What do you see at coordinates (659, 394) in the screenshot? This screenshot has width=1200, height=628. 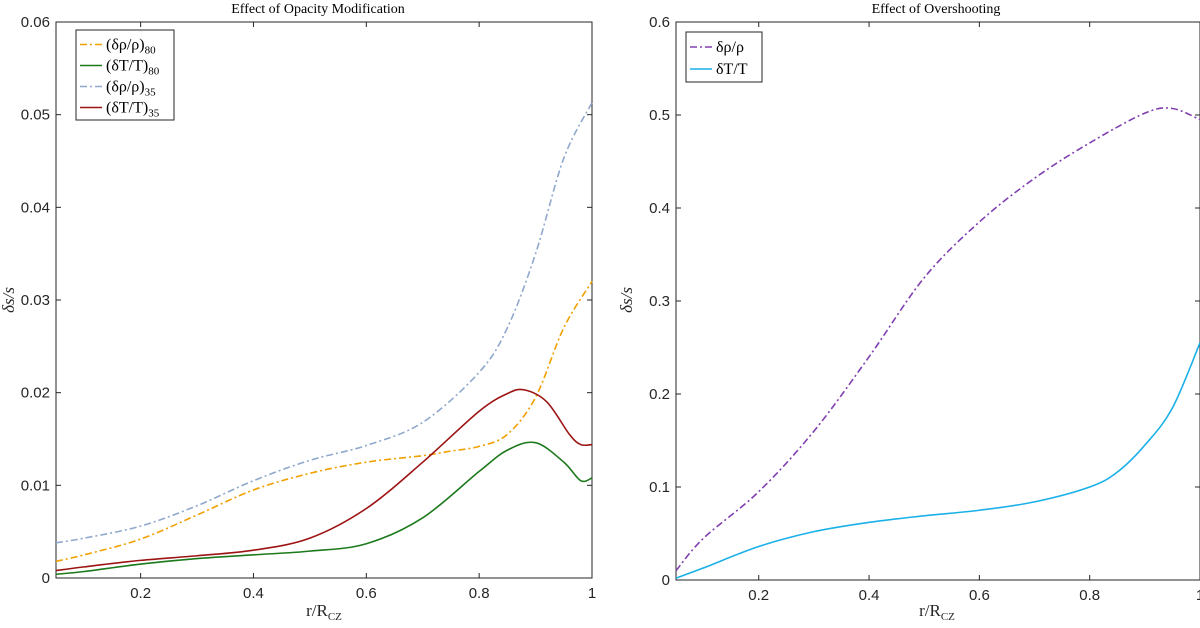 I see `y-tick-label: 0.2` at bounding box center [659, 394].